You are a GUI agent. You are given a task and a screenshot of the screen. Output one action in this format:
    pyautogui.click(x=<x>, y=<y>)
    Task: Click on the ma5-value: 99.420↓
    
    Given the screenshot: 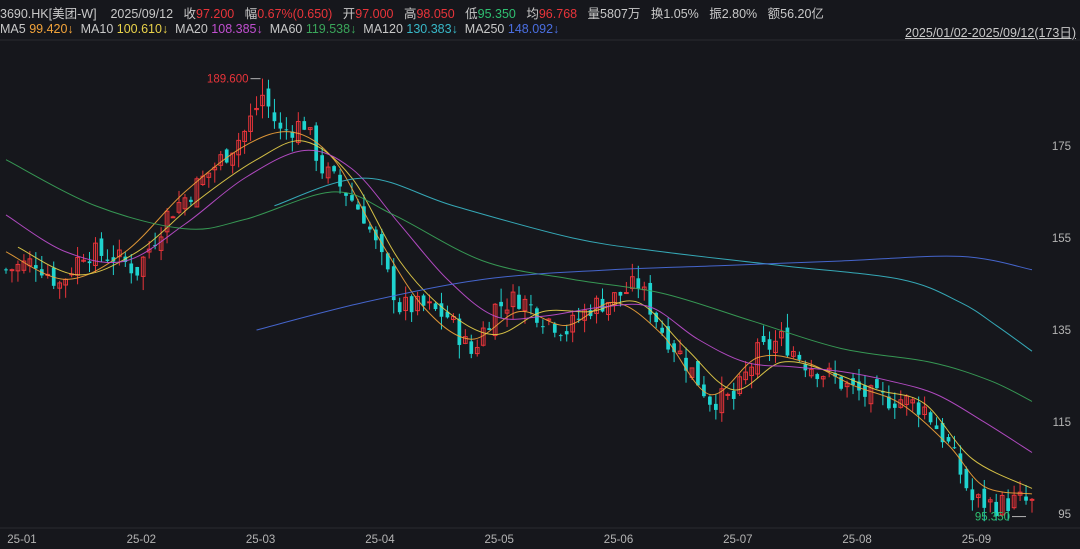 What is the action you would take?
    pyautogui.click(x=51, y=29)
    